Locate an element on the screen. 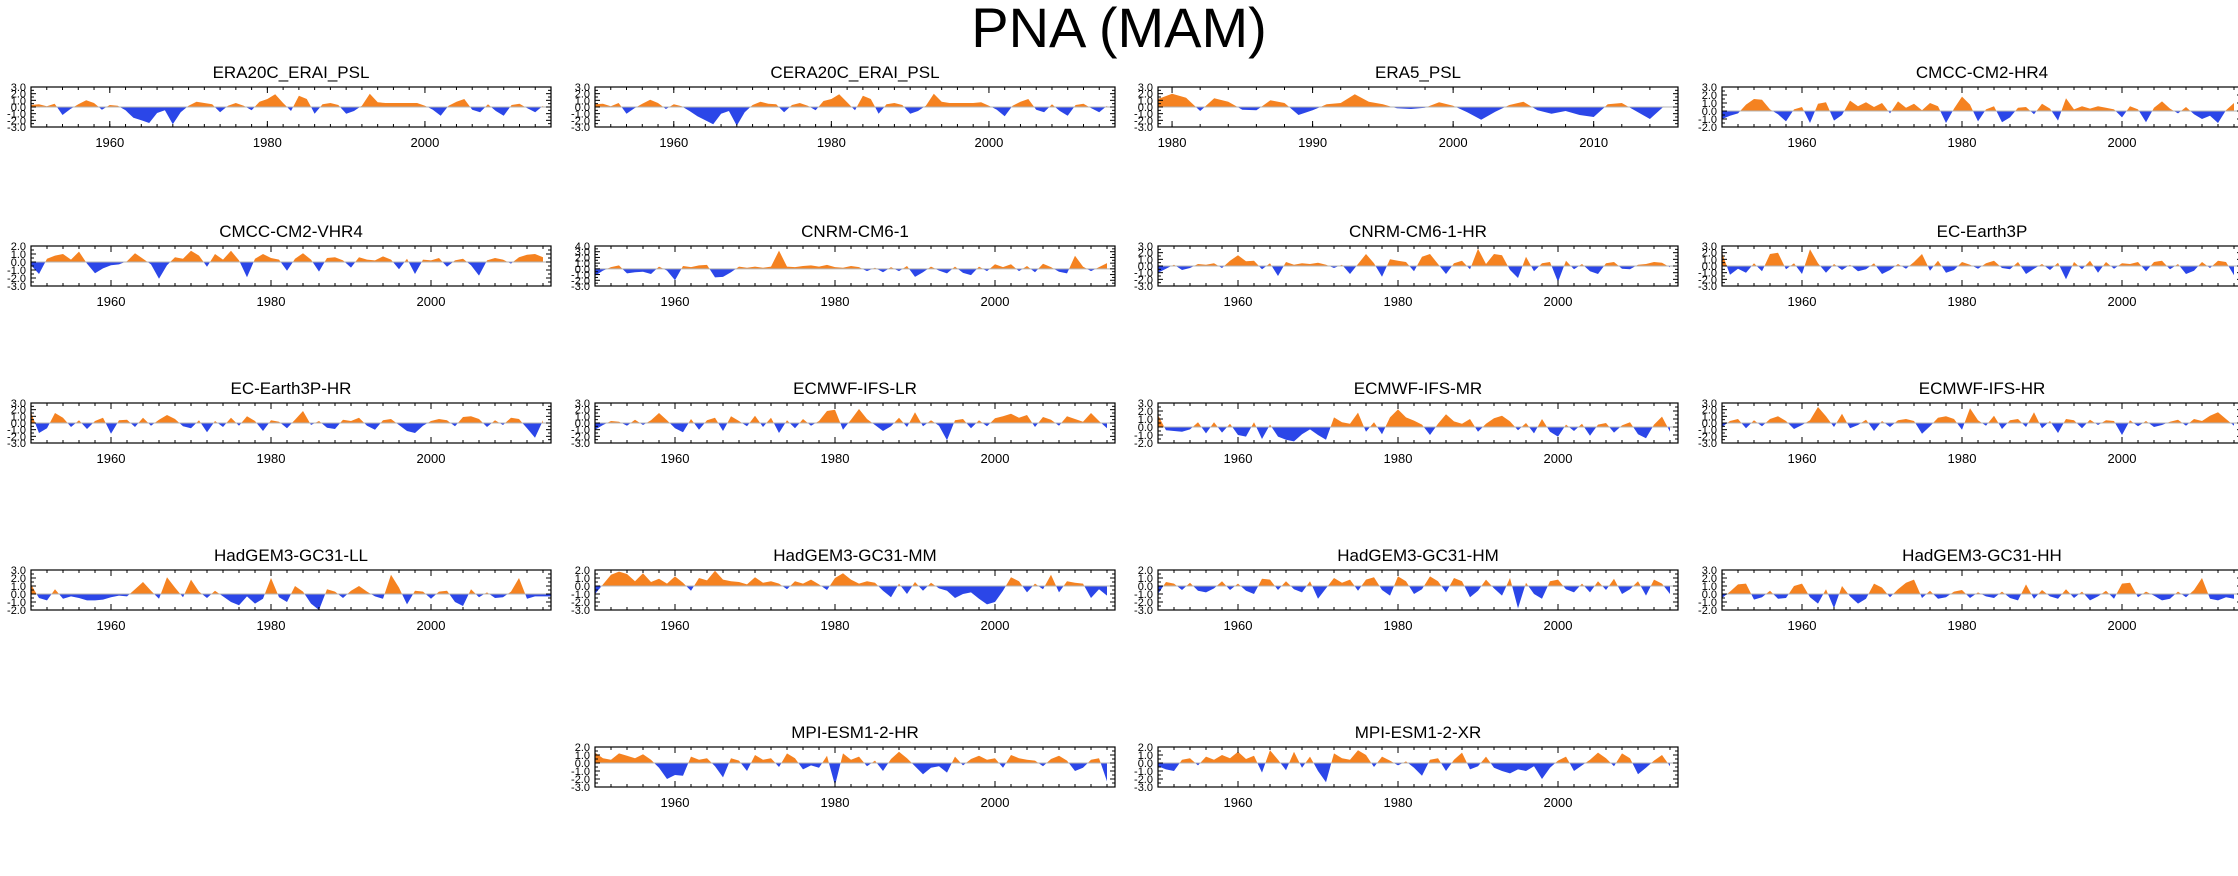 This screenshot has width=2238, height=876. panel-title: CMCC-CM2-VHR4 is located at coordinates (291, 231).